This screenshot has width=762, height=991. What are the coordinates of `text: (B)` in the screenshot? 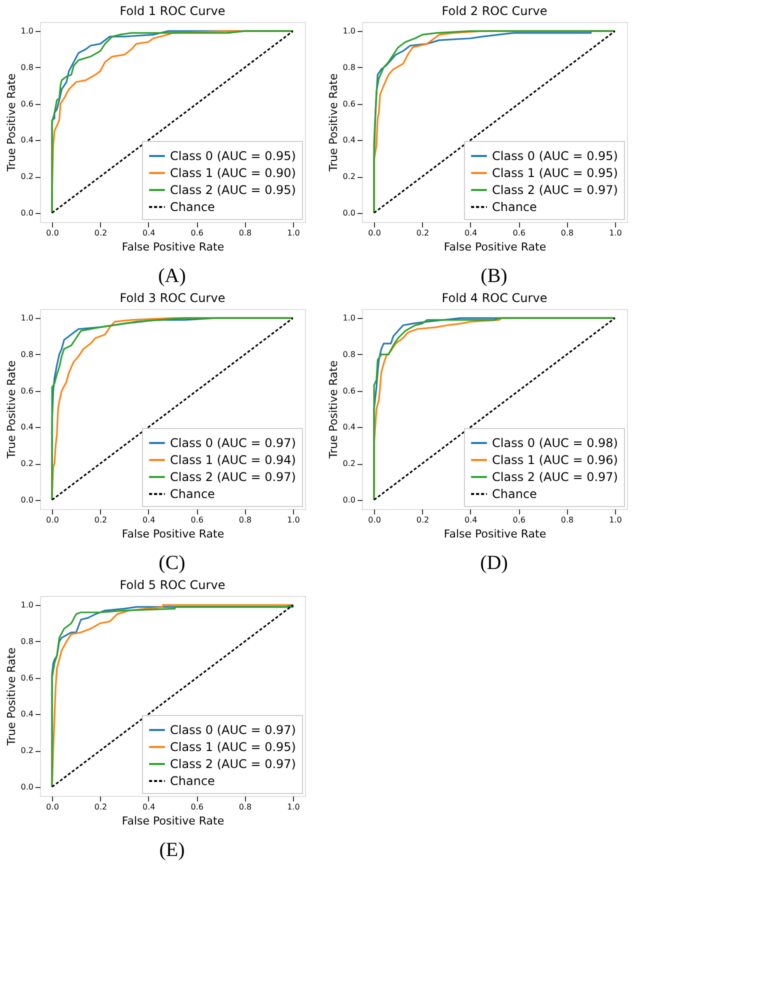 It's located at (494, 276).